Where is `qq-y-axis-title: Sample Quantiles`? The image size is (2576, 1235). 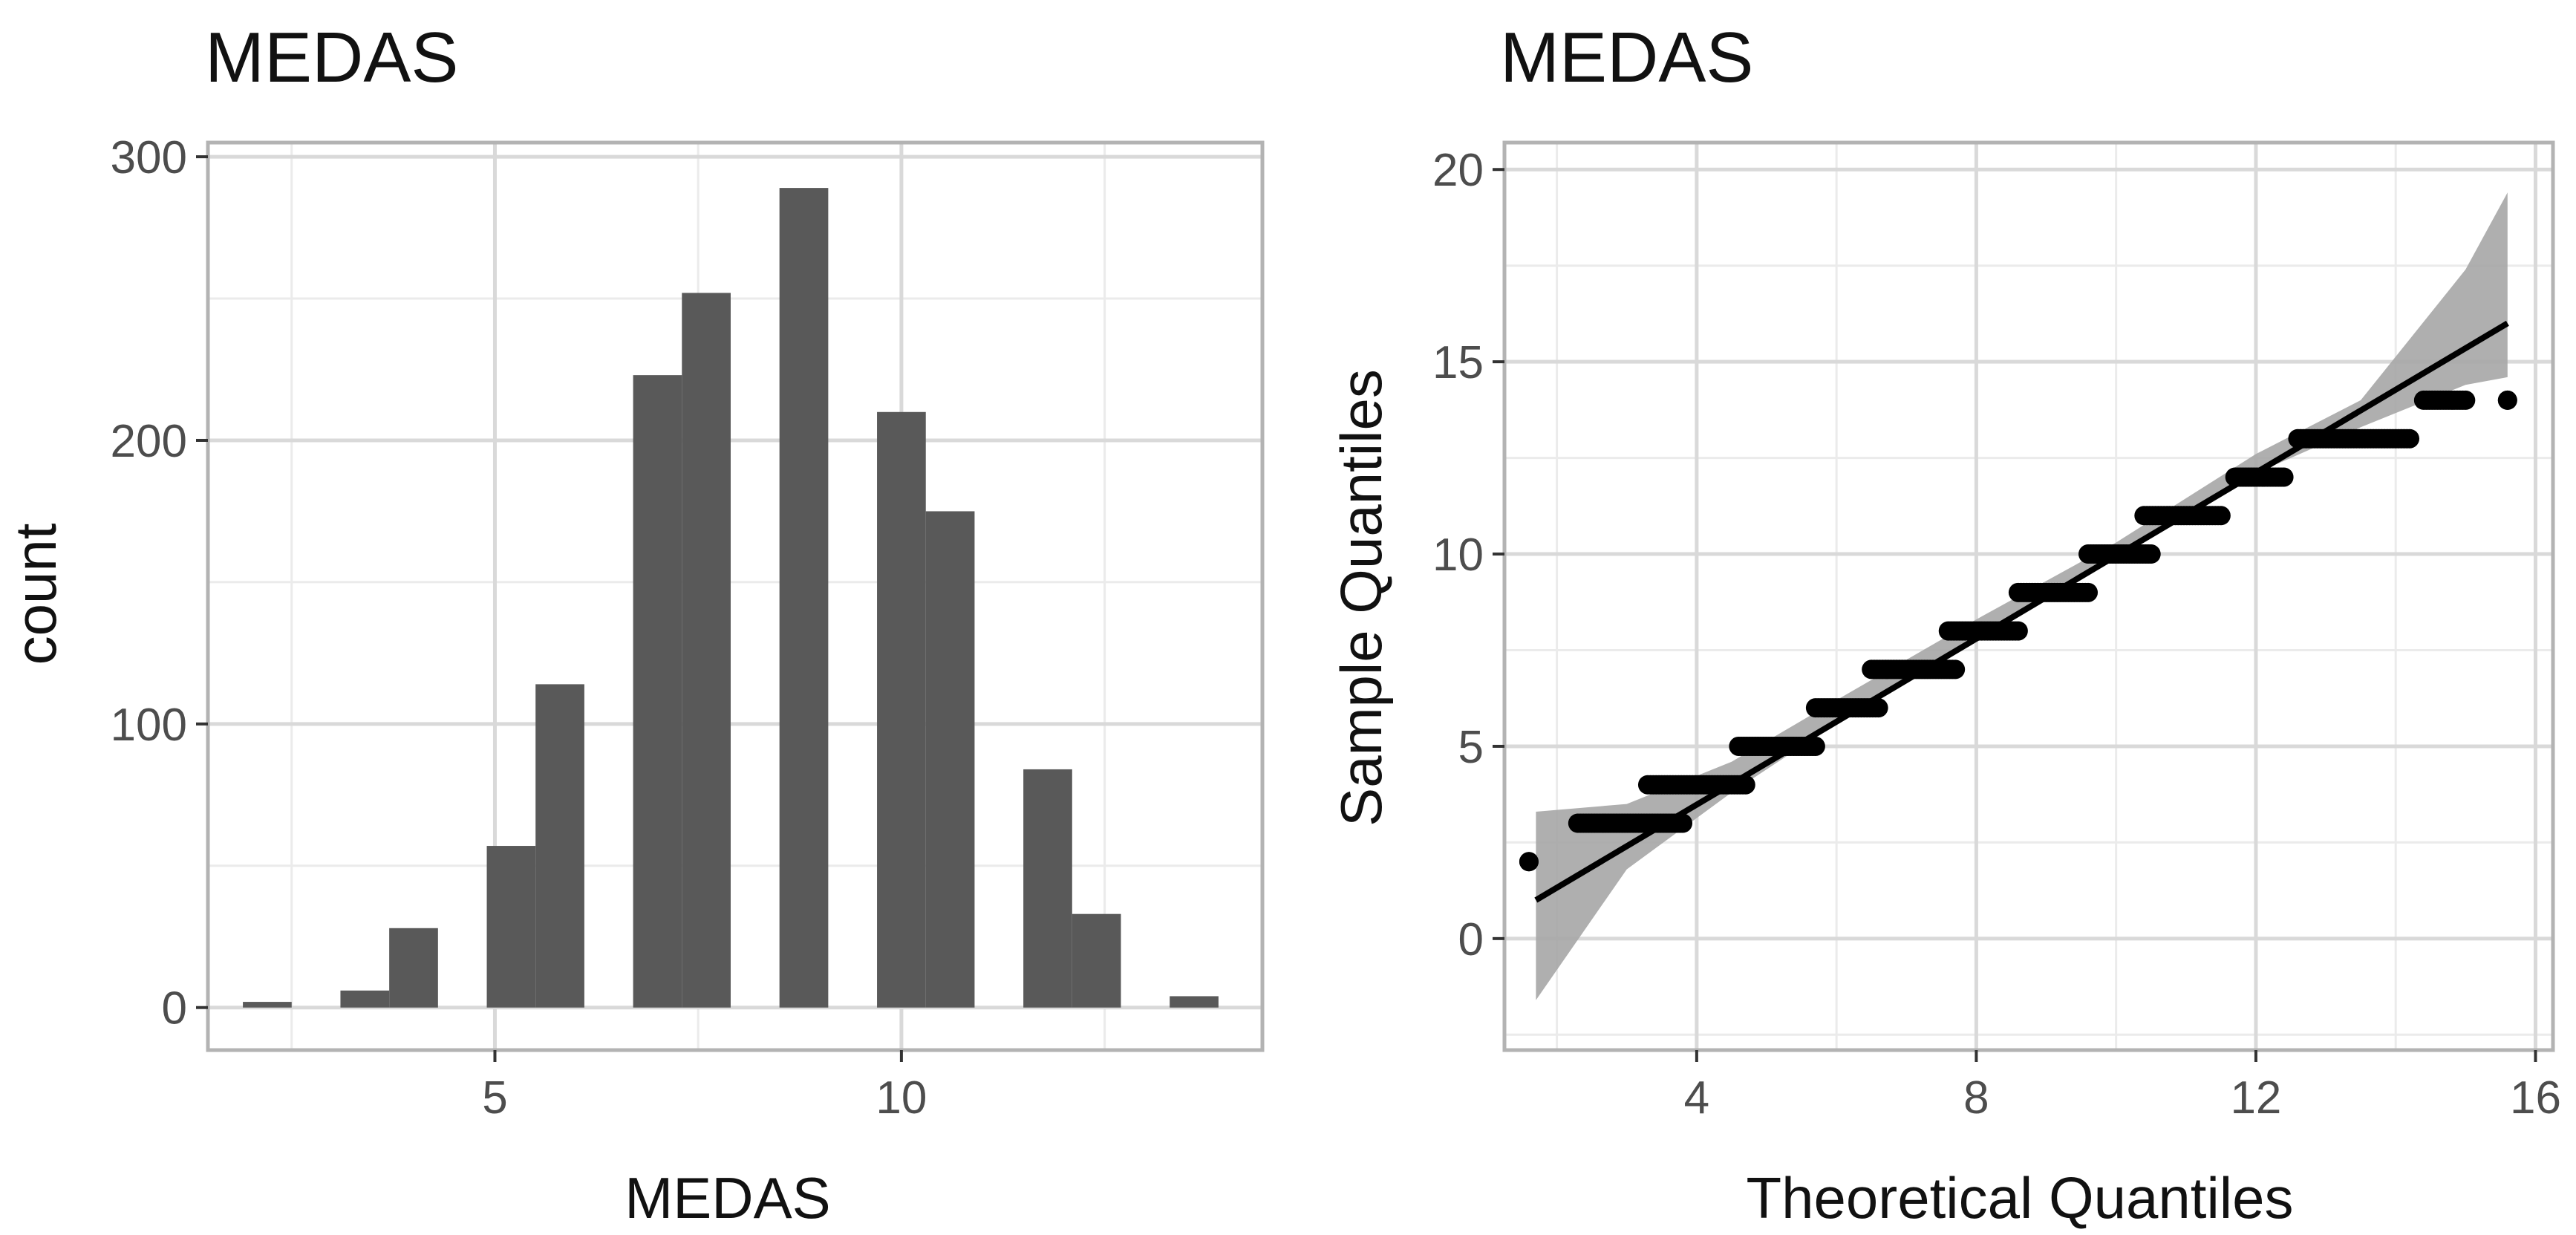 qq-y-axis-title: Sample Quantiles is located at coordinates (1361, 598).